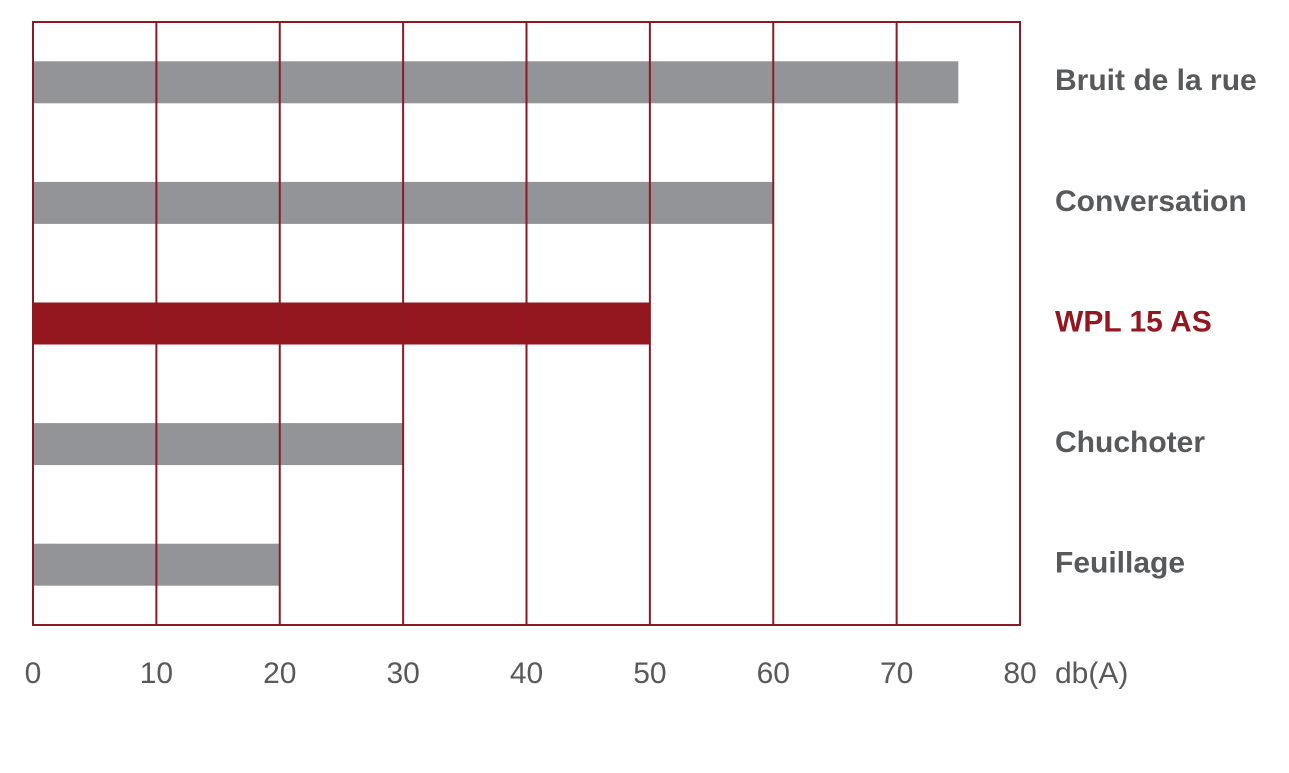  Describe the element at coordinates (896, 673) in the screenshot. I see `x-tick-label: 70` at that location.